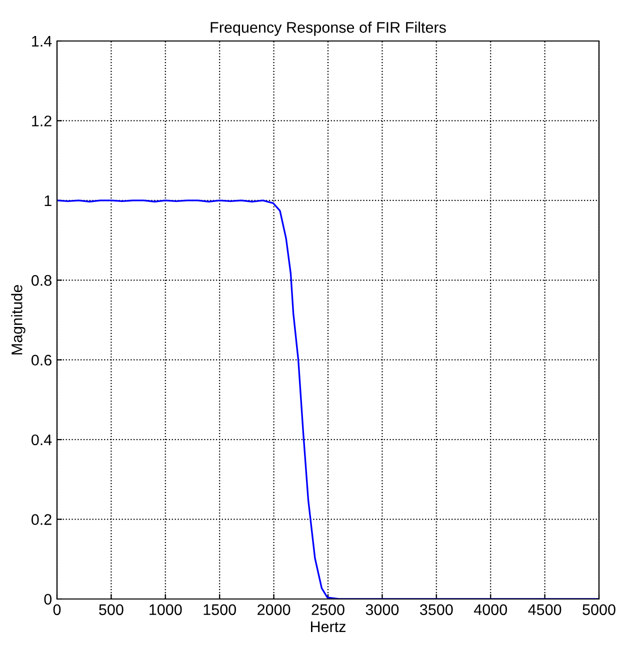  What do you see at coordinates (436, 610) in the screenshot?
I see `x-tick-label: 3500` at bounding box center [436, 610].